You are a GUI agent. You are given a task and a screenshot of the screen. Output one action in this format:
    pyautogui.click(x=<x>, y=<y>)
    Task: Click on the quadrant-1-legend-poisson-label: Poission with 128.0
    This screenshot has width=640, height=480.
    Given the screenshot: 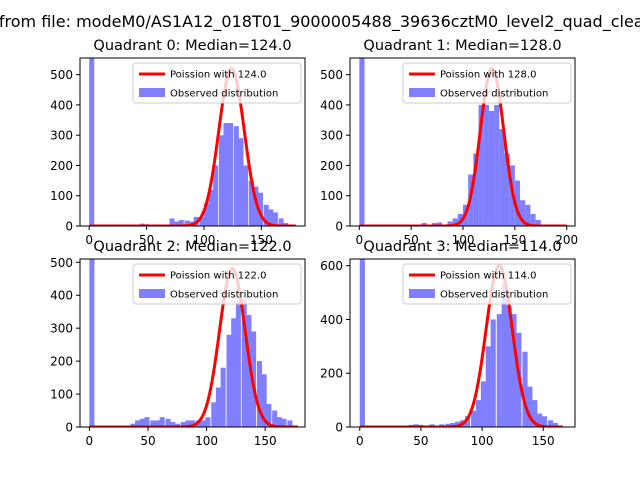 What is the action you would take?
    pyautogui.click(x=488, y=75)
    